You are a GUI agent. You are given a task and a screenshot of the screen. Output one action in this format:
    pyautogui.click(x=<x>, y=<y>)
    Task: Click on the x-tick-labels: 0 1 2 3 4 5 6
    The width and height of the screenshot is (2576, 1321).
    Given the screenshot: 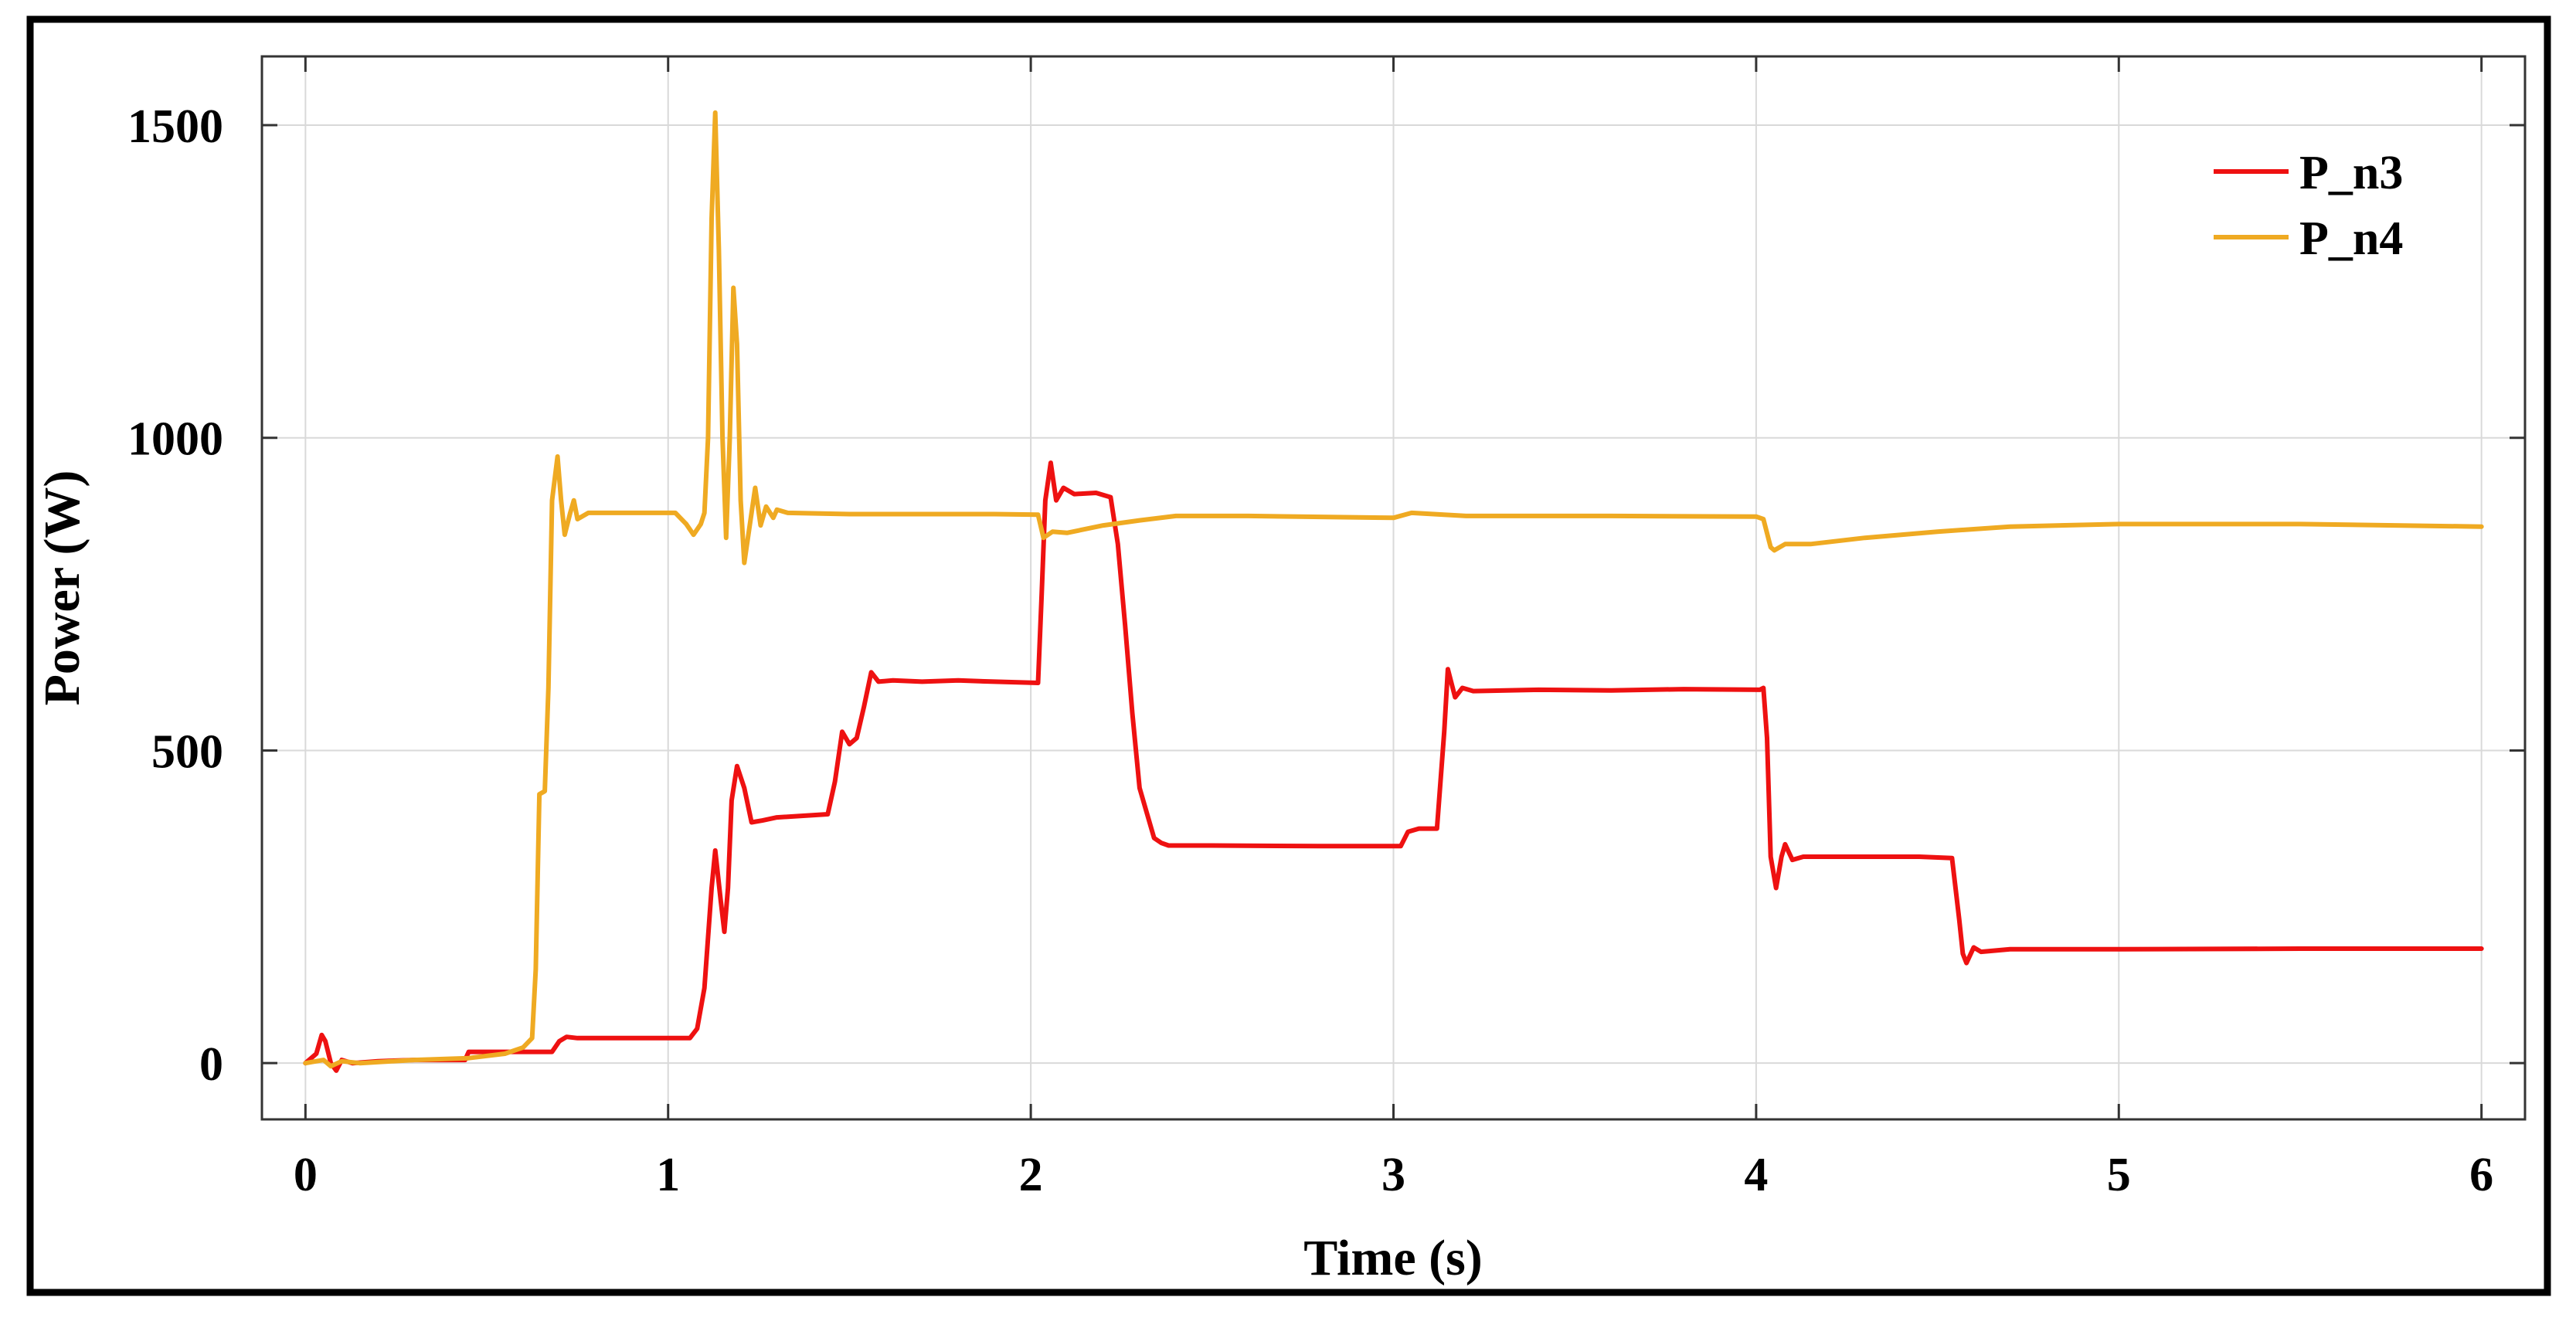 What is the action you would take?
    pyautogui.click(x=1393, y=1175)
    